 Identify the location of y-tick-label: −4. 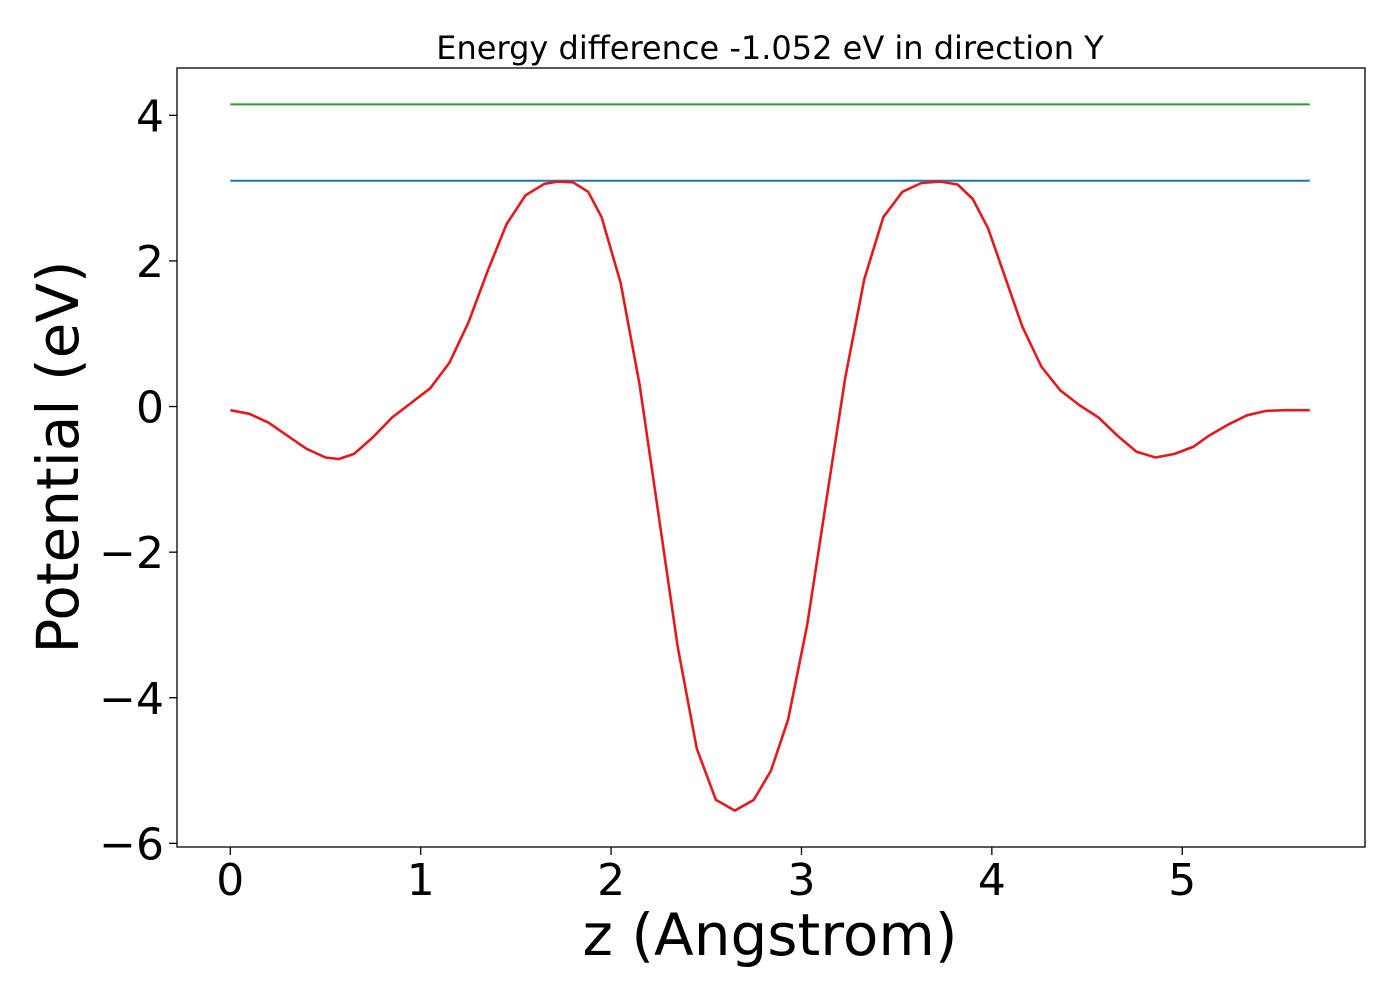
(131, 699).